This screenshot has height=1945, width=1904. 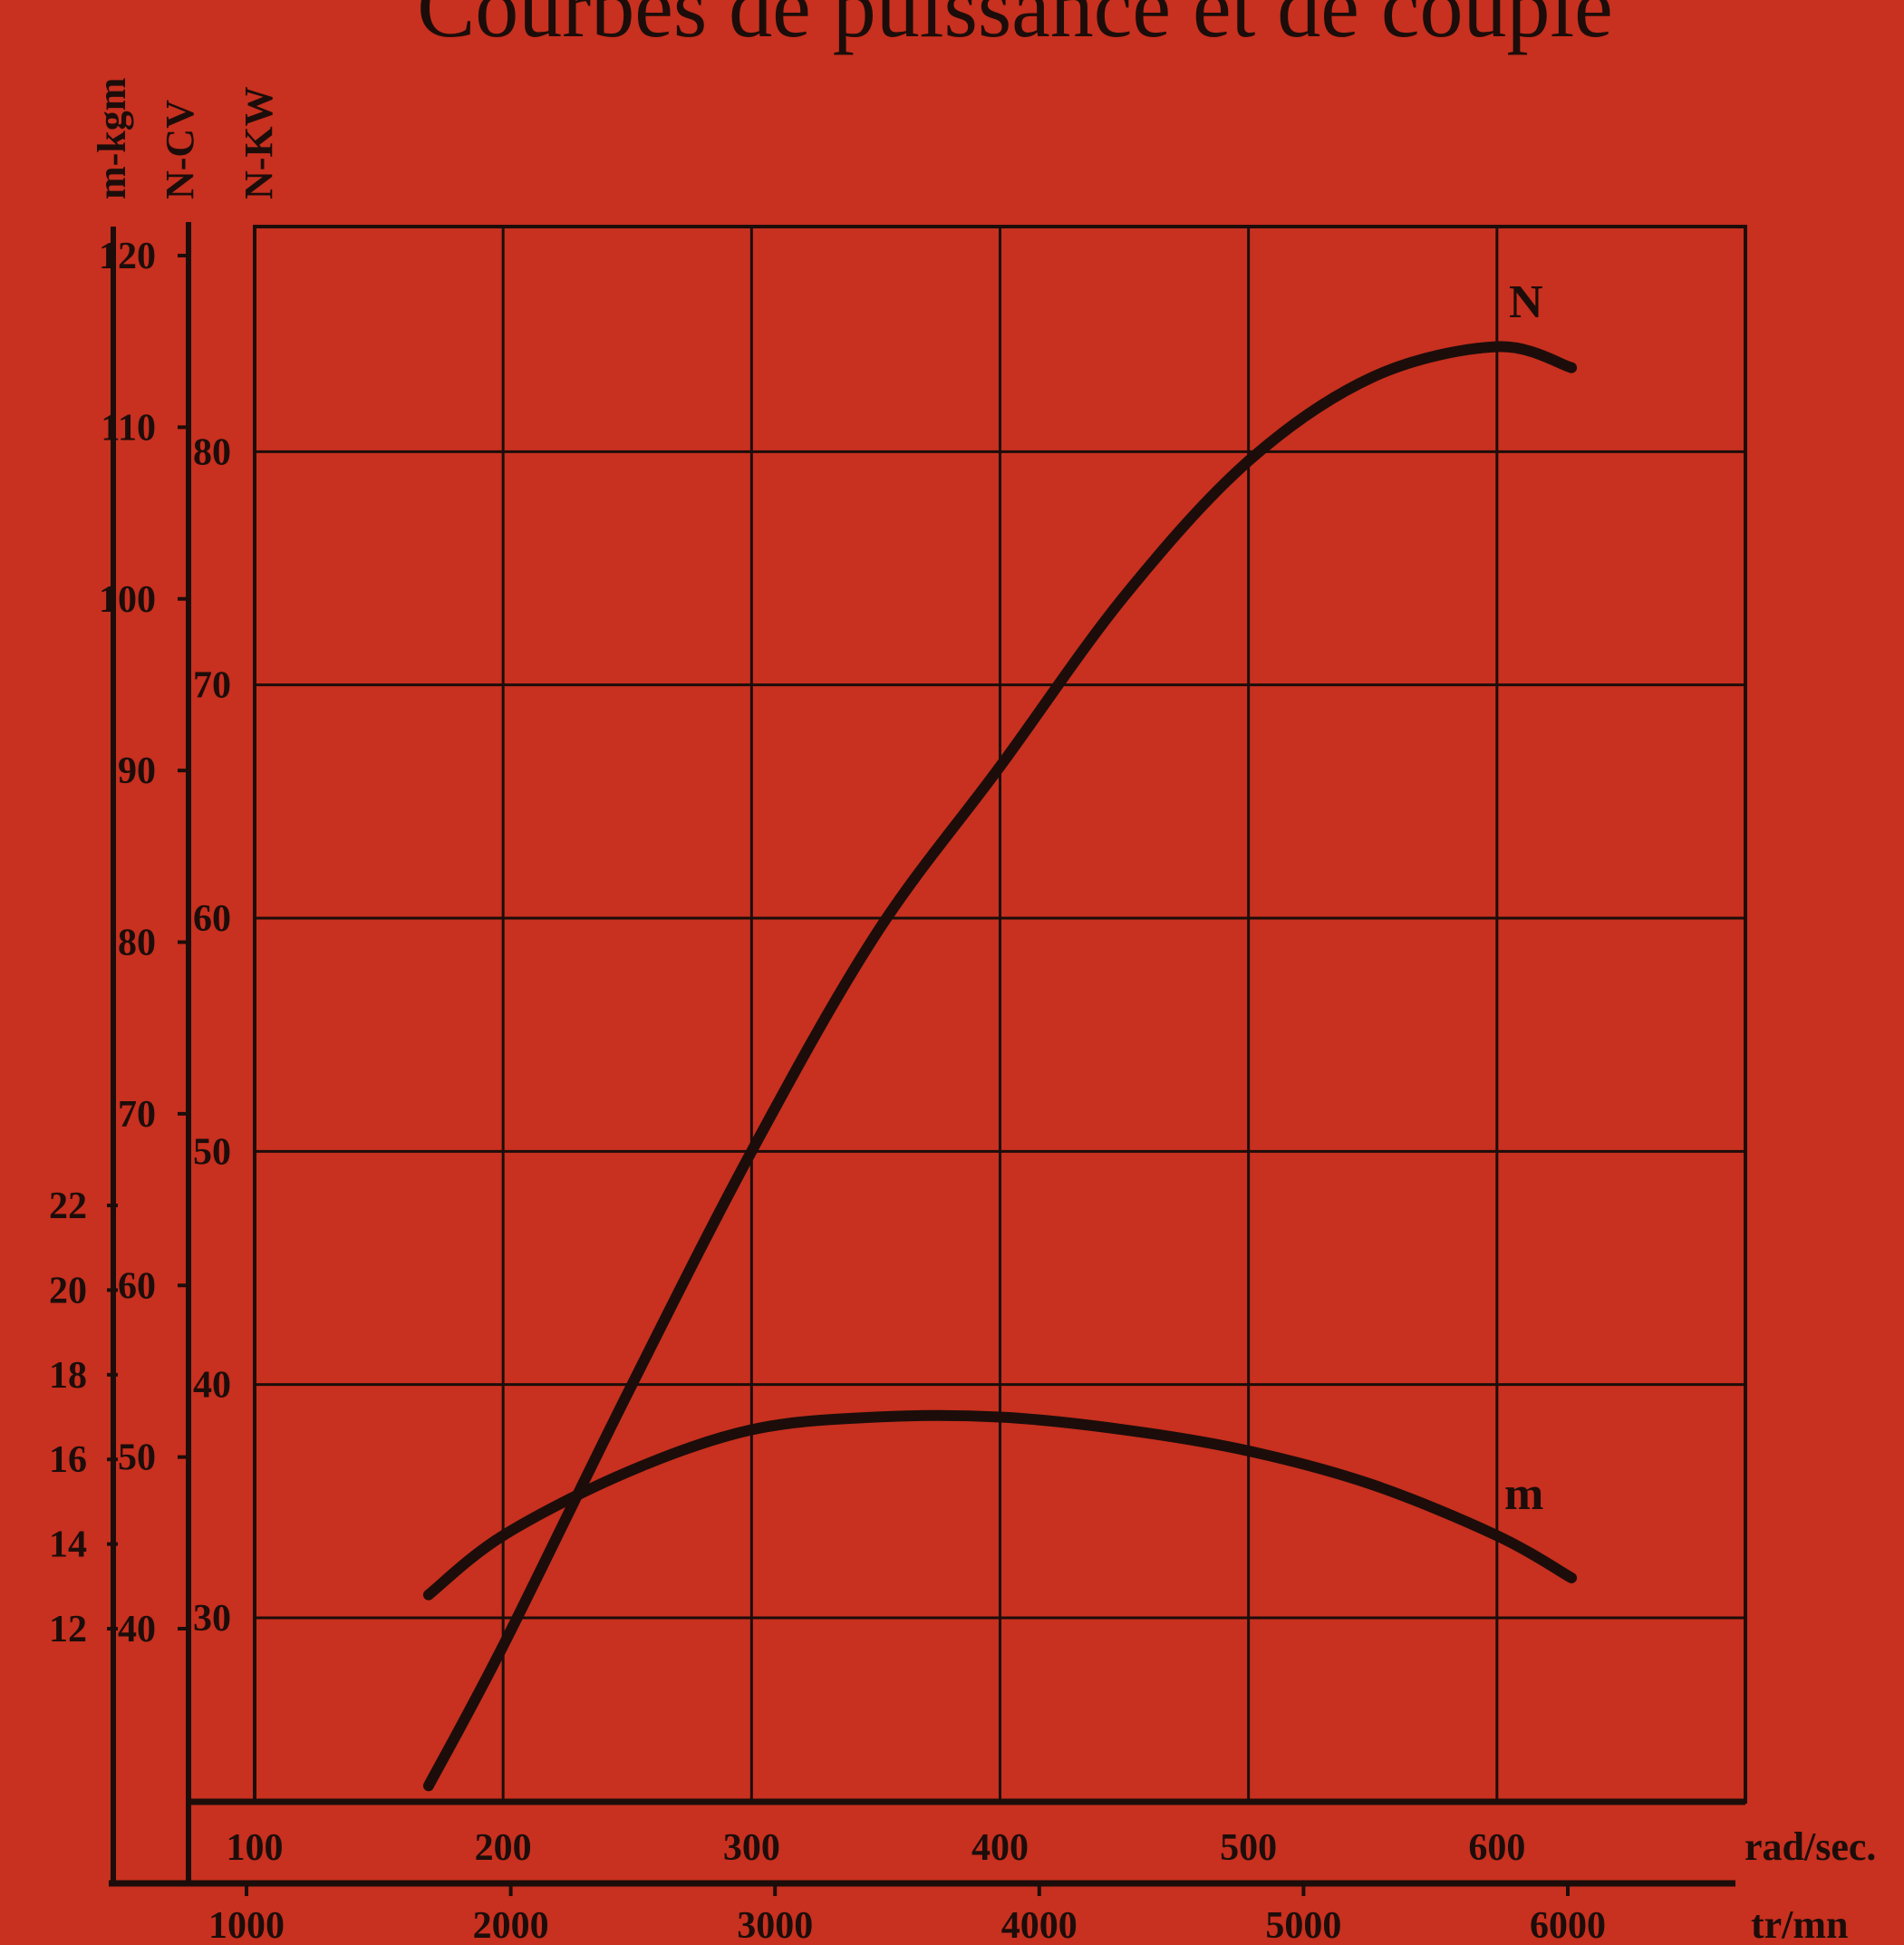 I want to click on cv-tick-label: 90, so click(x=137, y=771).